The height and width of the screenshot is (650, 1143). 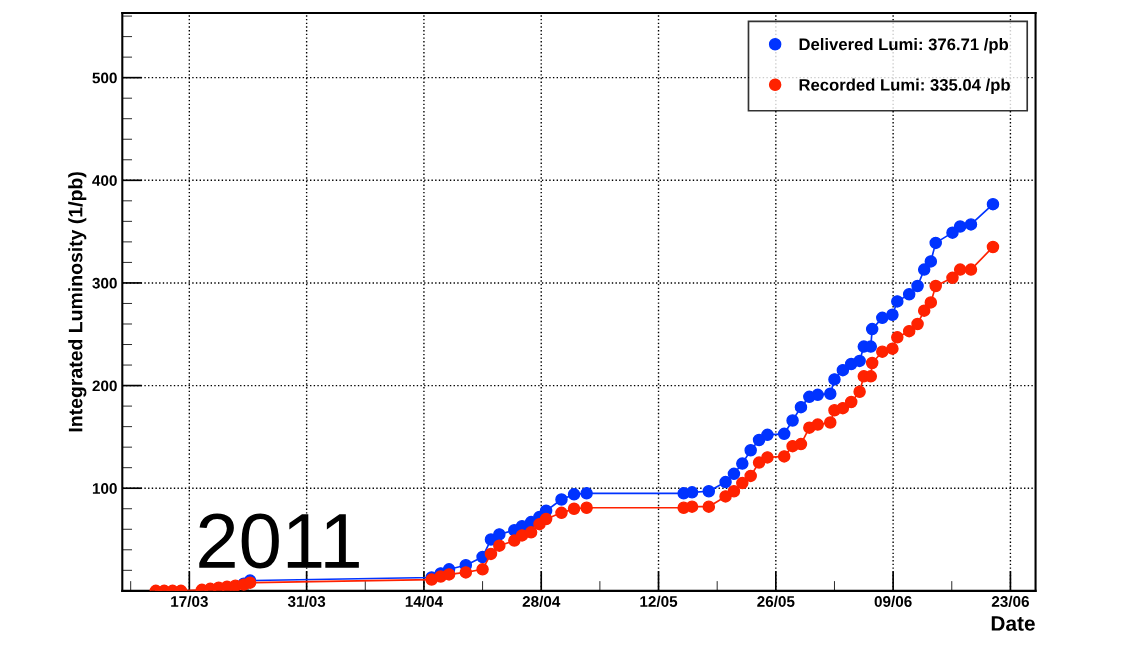 I want to click on x-tick-label: 12/05, so click(x=659, y=601).